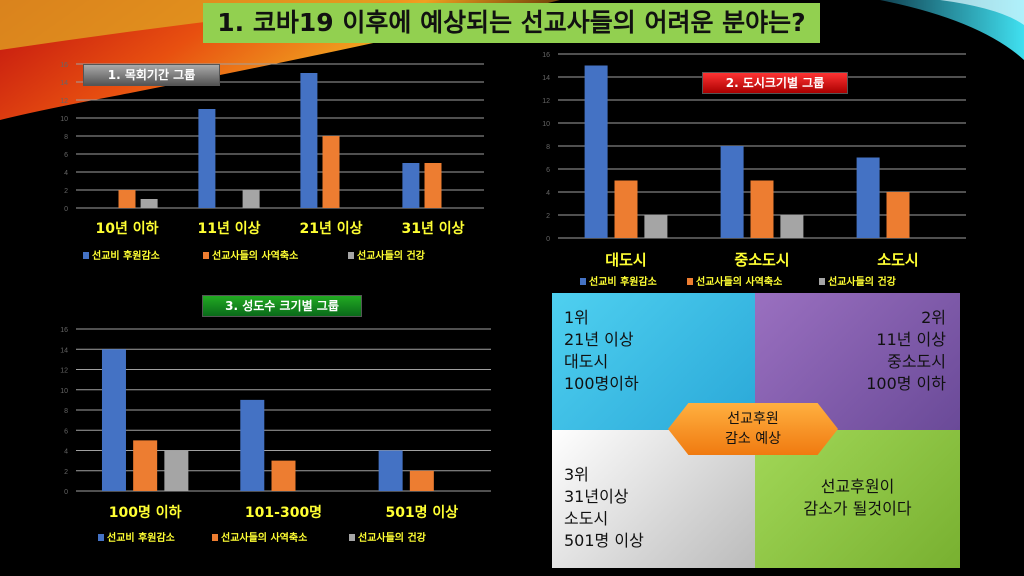 The width and height of the screenshot is (1024, 576). Describe the element at coordinates (653, 499) in the screenshot. I see `summary-rank-3: 3위 31년이상 소도시 501명 이상` at that location.